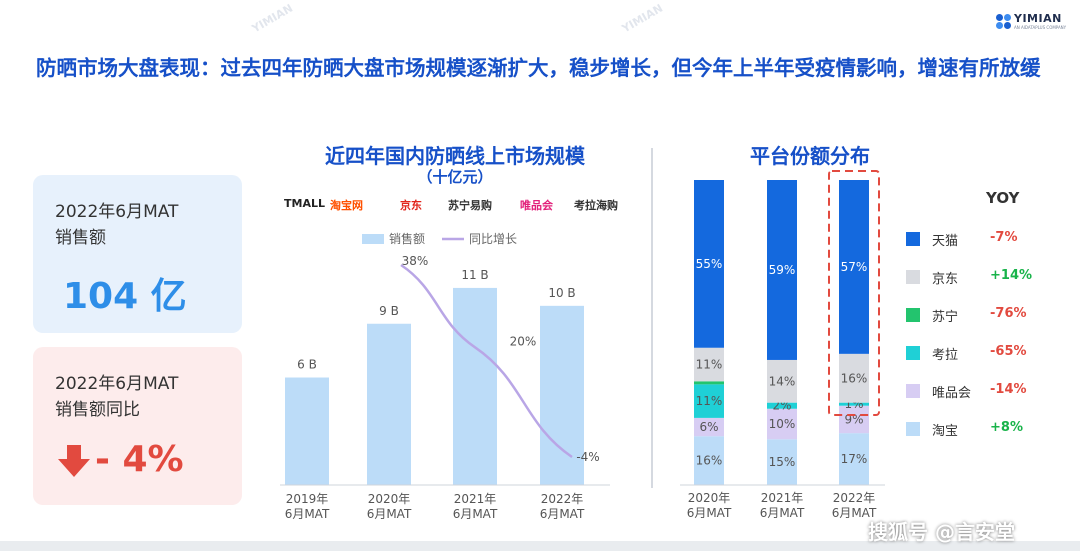  What do you see at coordinates (782, 505) in the screenshot?
I see `x-tick-label: 2021年 6月MAT` at bounding box center [782, 505].